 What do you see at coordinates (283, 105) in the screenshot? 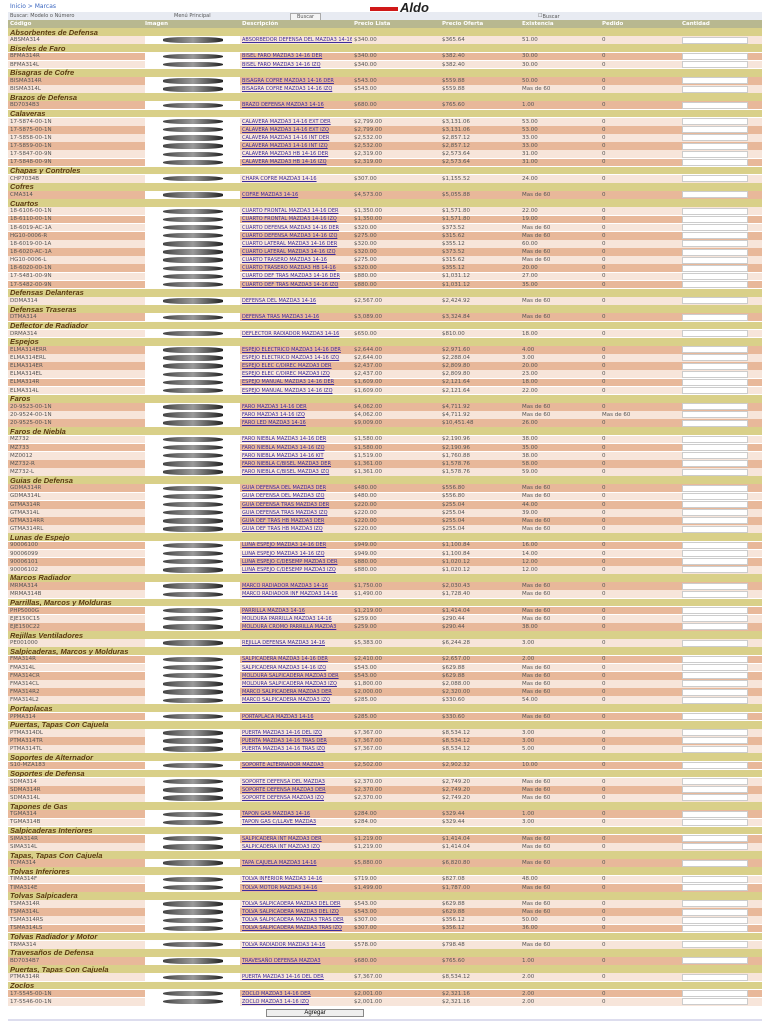
I see `part-description: BRAZO DEFENSA MAZDA3 14-16` at bounding box center [283, 105].